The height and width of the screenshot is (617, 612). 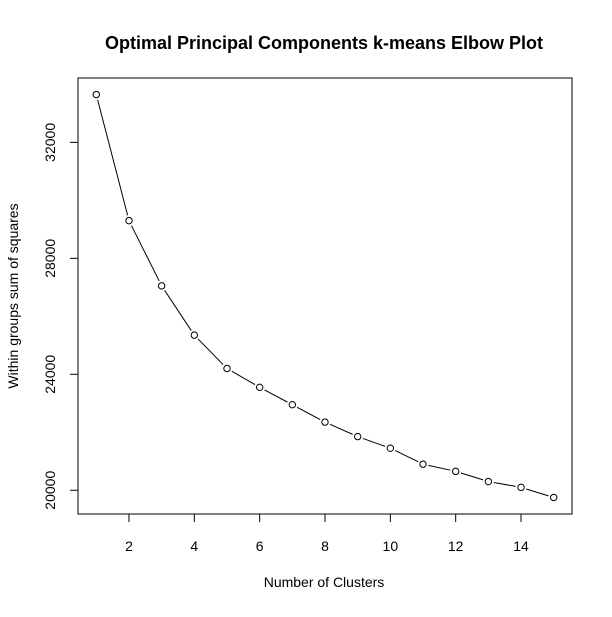 I want to click on x-tick-label: 4, so click(x=194, y=546).